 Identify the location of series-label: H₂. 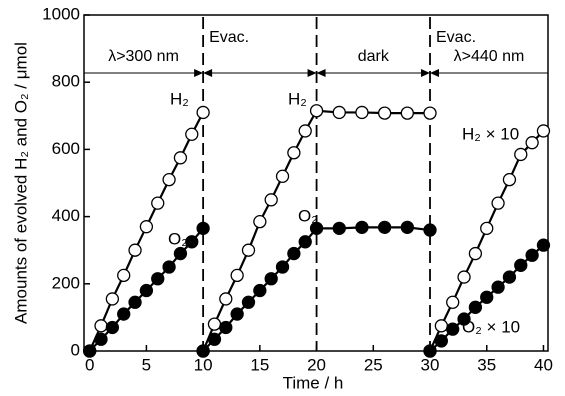
(179, 98).